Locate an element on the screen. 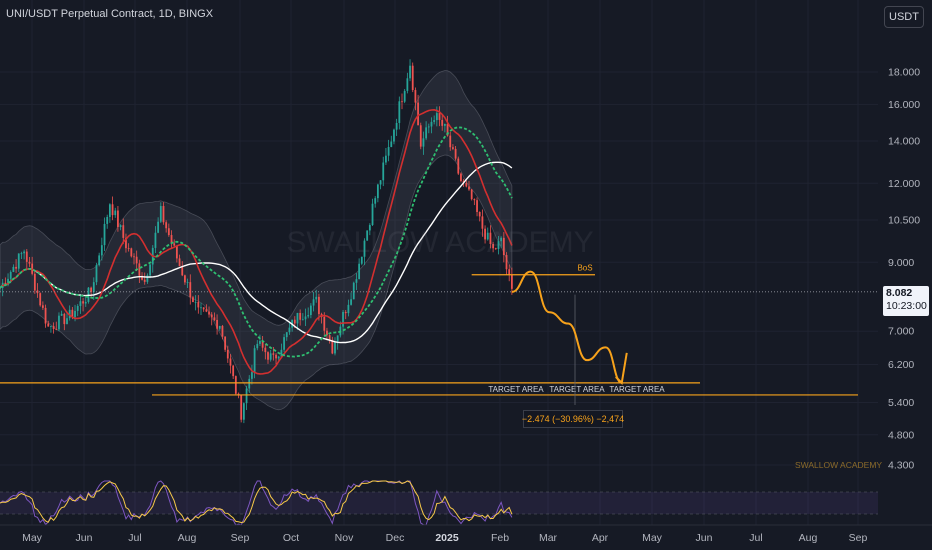 The height and width of the screenshot is (550, 932). time-tick-label: Apr is located at coordinates (600, 538).